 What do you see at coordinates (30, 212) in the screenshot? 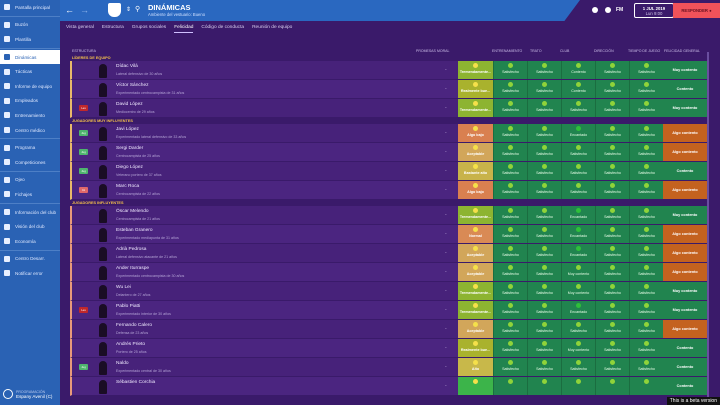
I see `sidebar-item-13: Información del club` at bounding box center [30, 212].